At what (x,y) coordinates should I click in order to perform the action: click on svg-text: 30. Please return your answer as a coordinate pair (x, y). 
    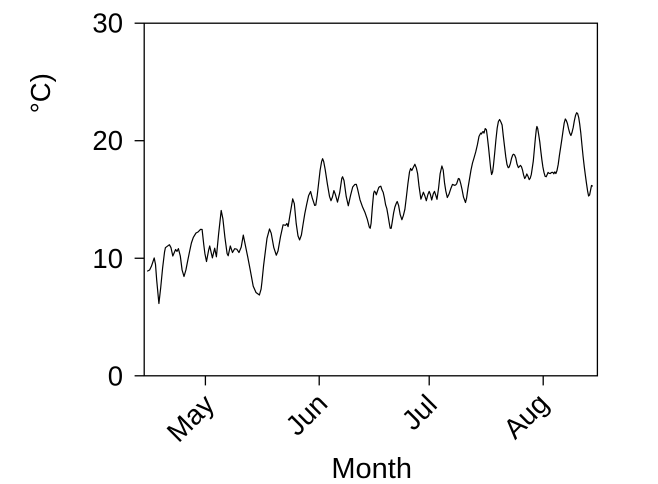
    Looking at the image, I should click on (107, 23).